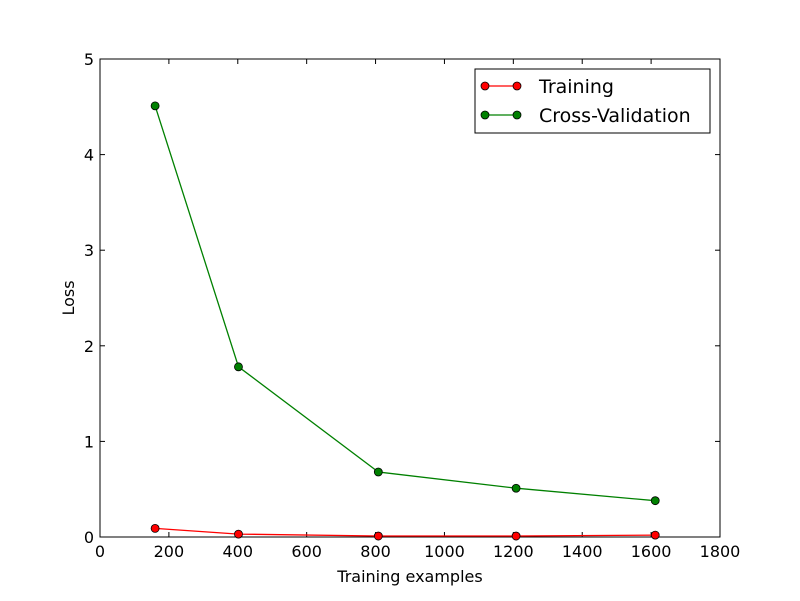 Image resolution: width=800 pixels, height=601 pixels. What do you see at coordinates (89, 346) in the screenshot?
I see `y-tick-label: 2` at bounding box center [89, 346].